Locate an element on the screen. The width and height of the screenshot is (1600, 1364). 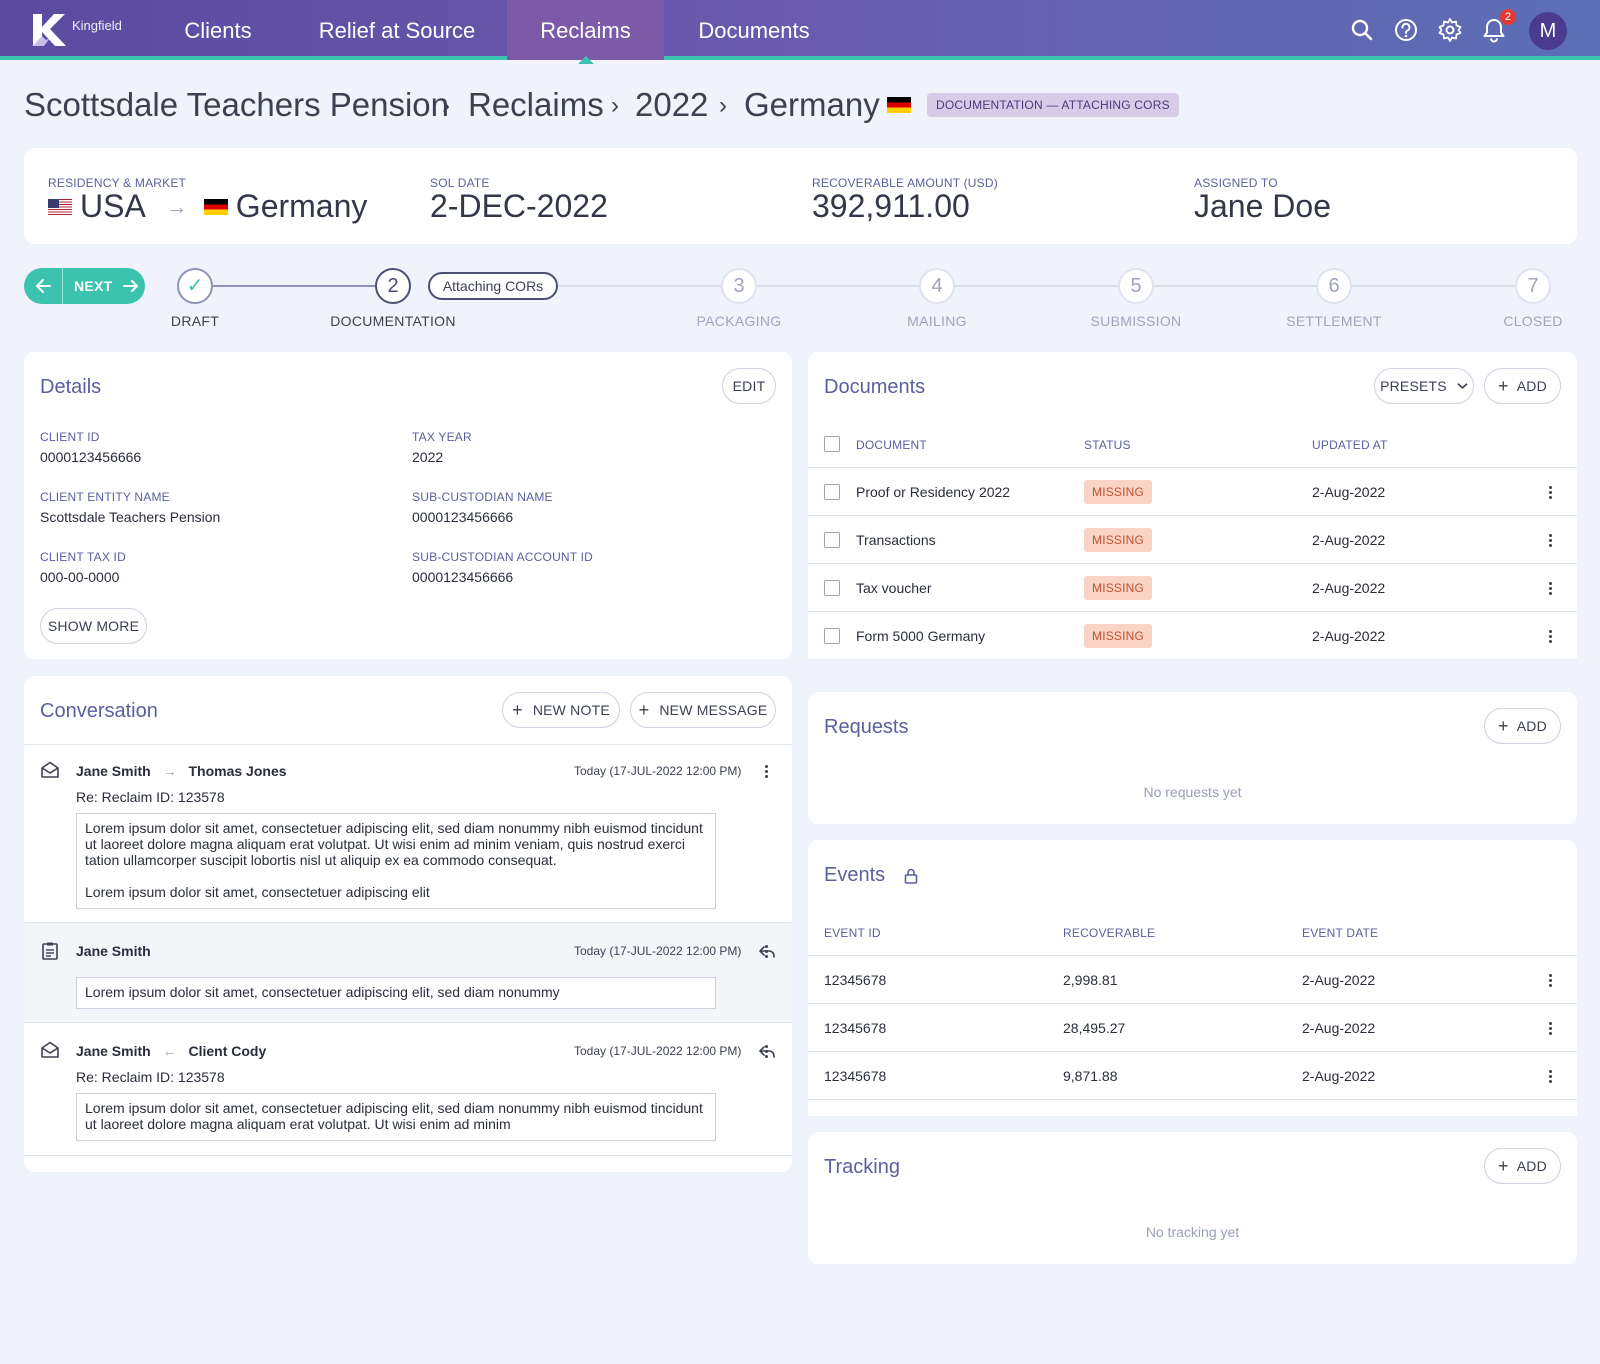
breadcrumb-client: Scottsdale Teachers Pension is located at coordinates (236, 104).